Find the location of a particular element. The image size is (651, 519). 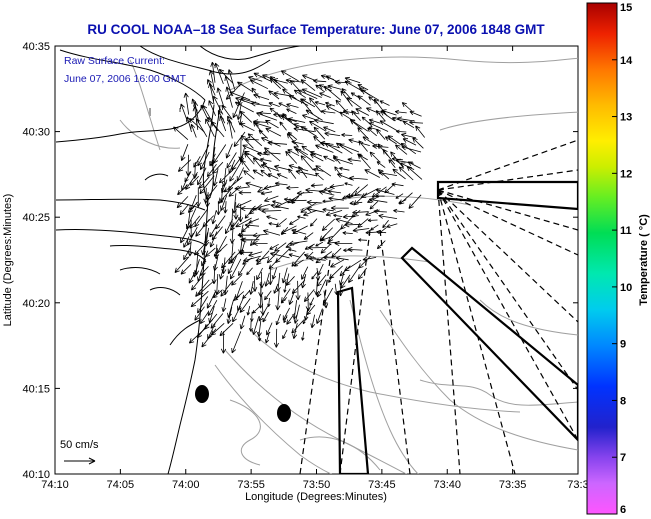

y-tick-label: 40:35 is located at coordinates (36, 47).